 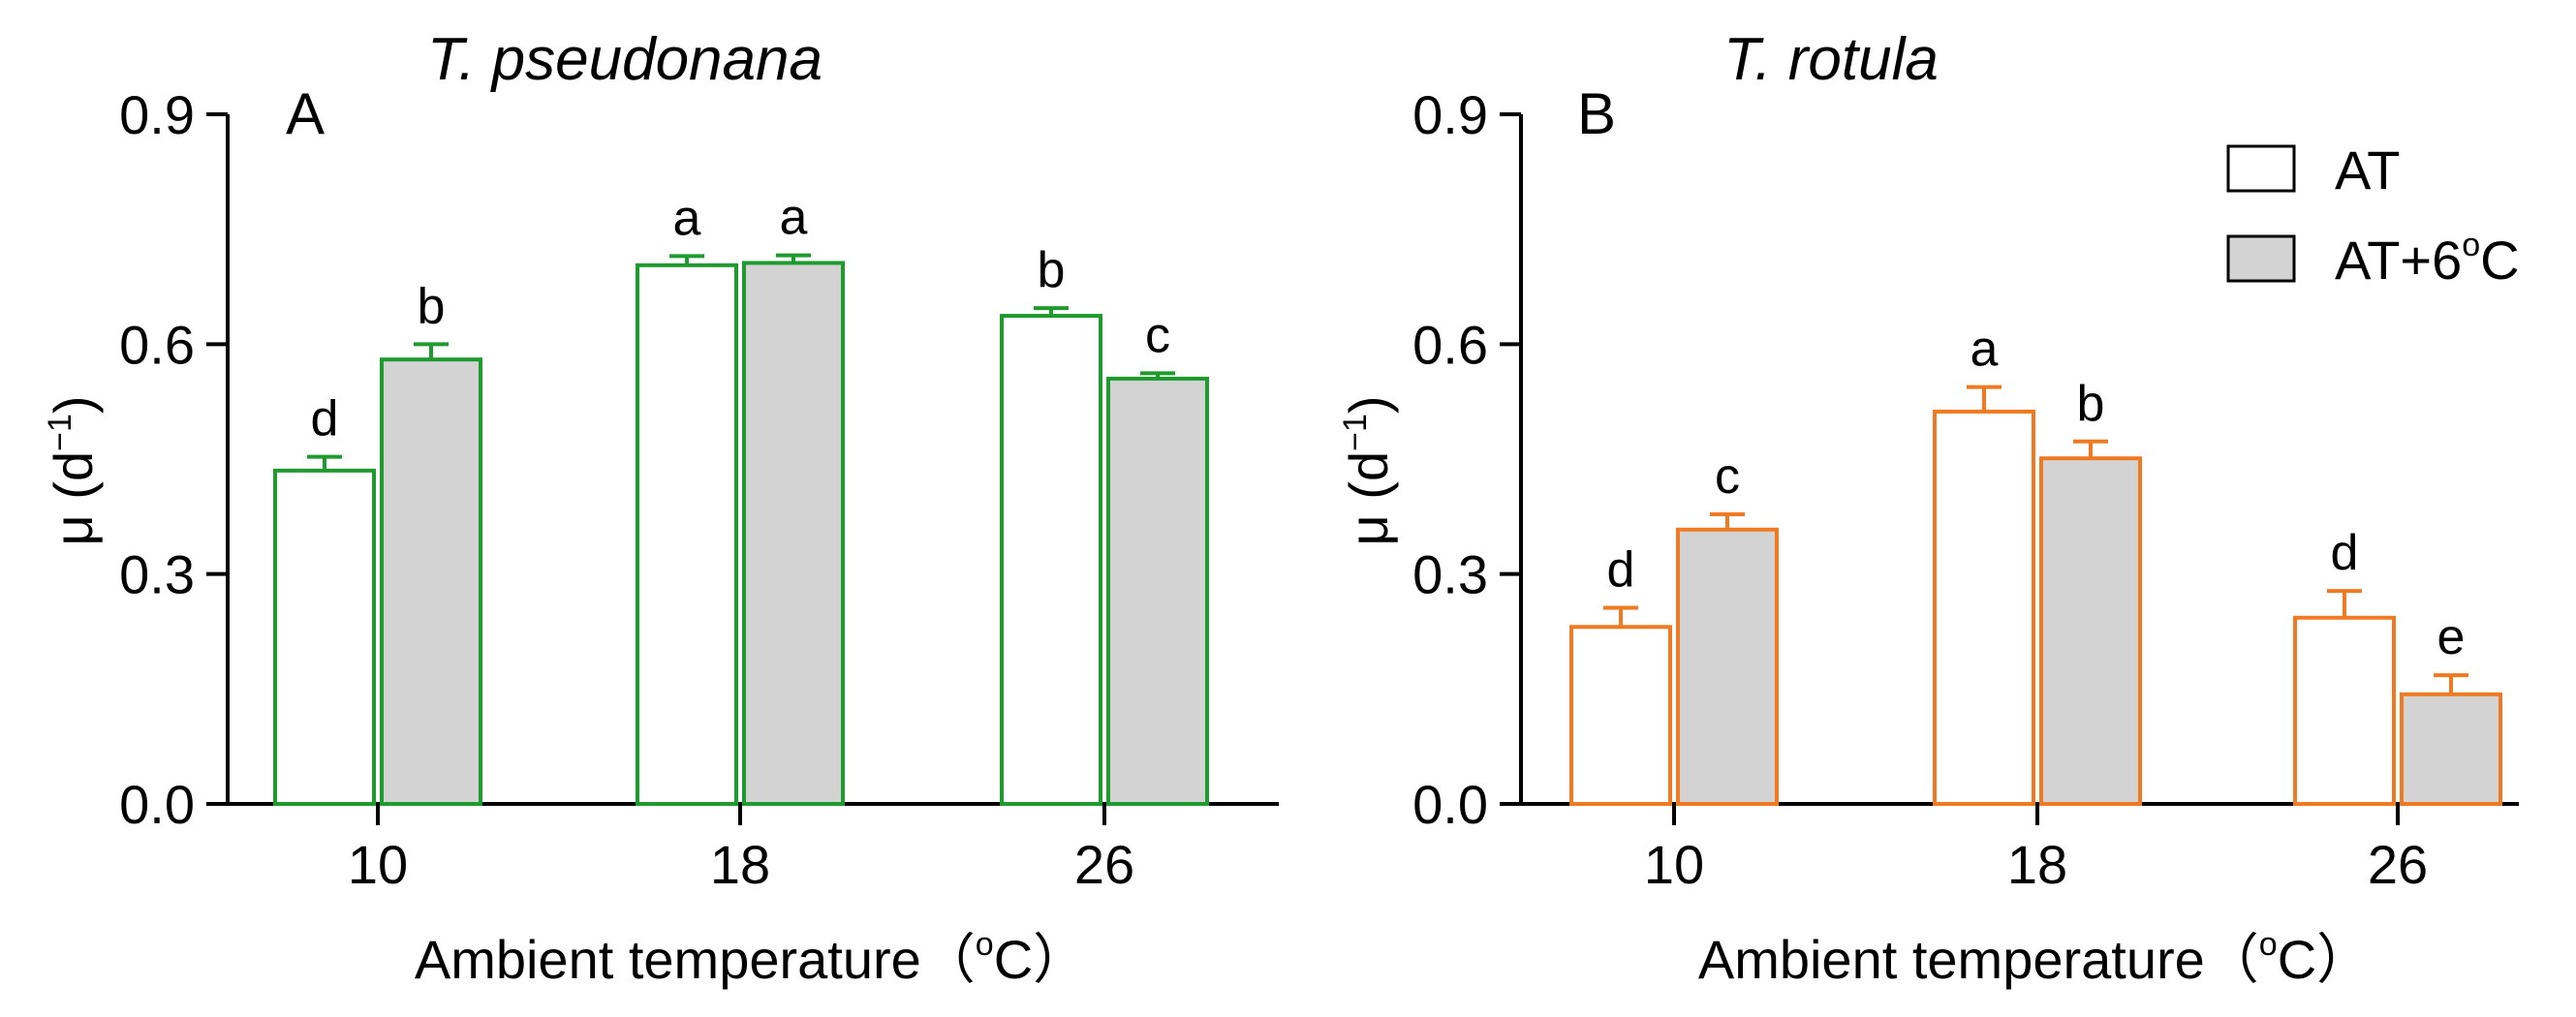 I want to click on legend-label-end: C, so click(x=2499, y=260).